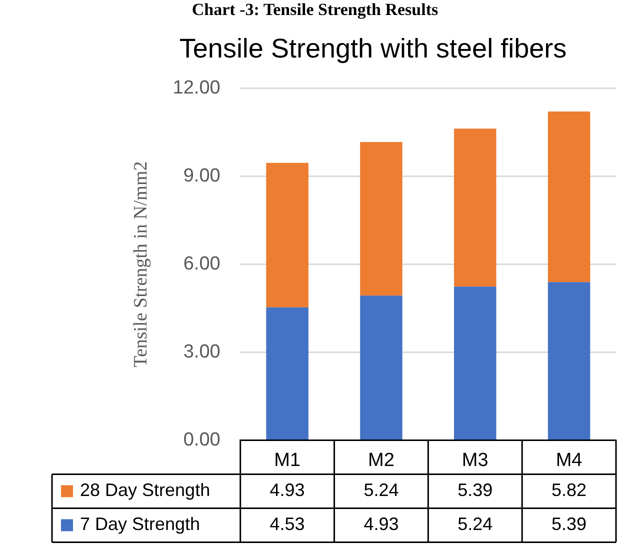 The width and height of the screenshot is (630, 557). What do you see at coordinates (201, 176) in the screenshot?
I see `y-tick-label: 9.00` at bounding box center [201, 176].